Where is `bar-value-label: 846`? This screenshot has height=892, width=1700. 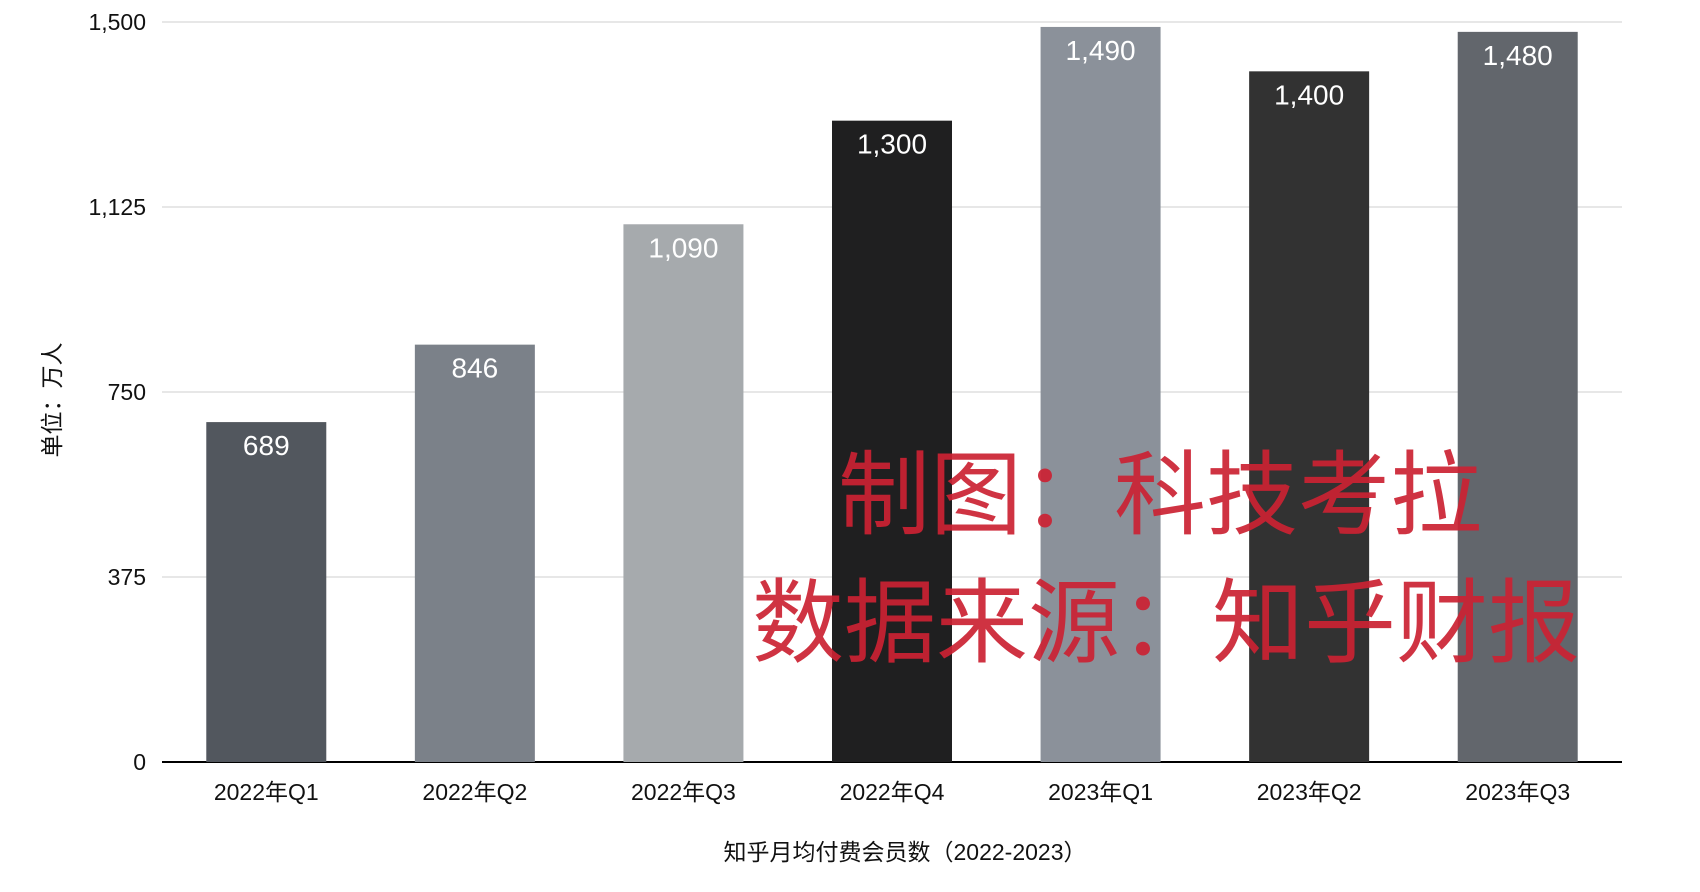
bar-value-label: 846 is located at coordinates (474, 368).